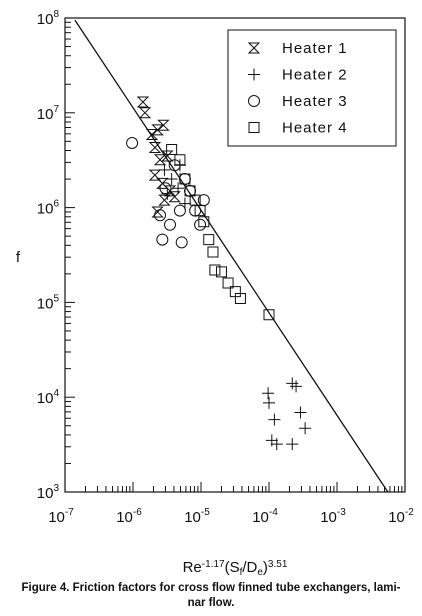  I want to click on tick-label: 10⁷, so click(48, 113).